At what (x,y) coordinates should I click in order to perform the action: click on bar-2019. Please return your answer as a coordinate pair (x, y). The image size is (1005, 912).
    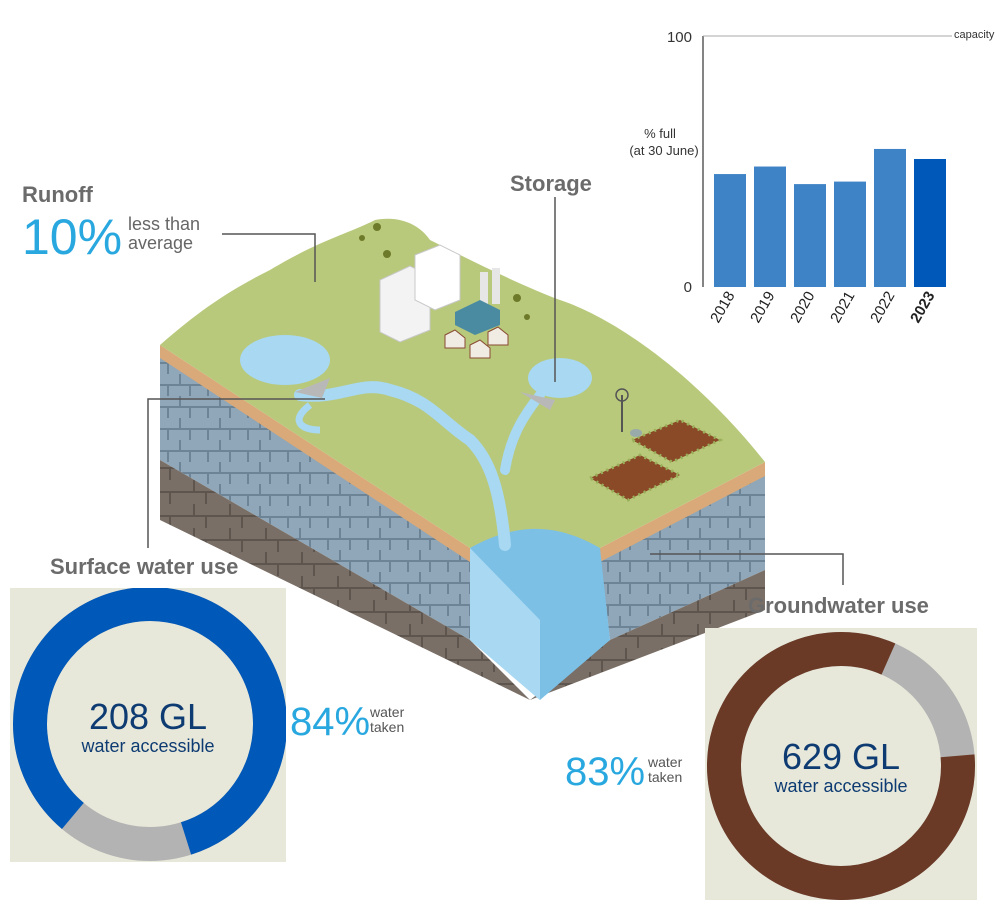
    Looking at the image, I should click on (770, 226).